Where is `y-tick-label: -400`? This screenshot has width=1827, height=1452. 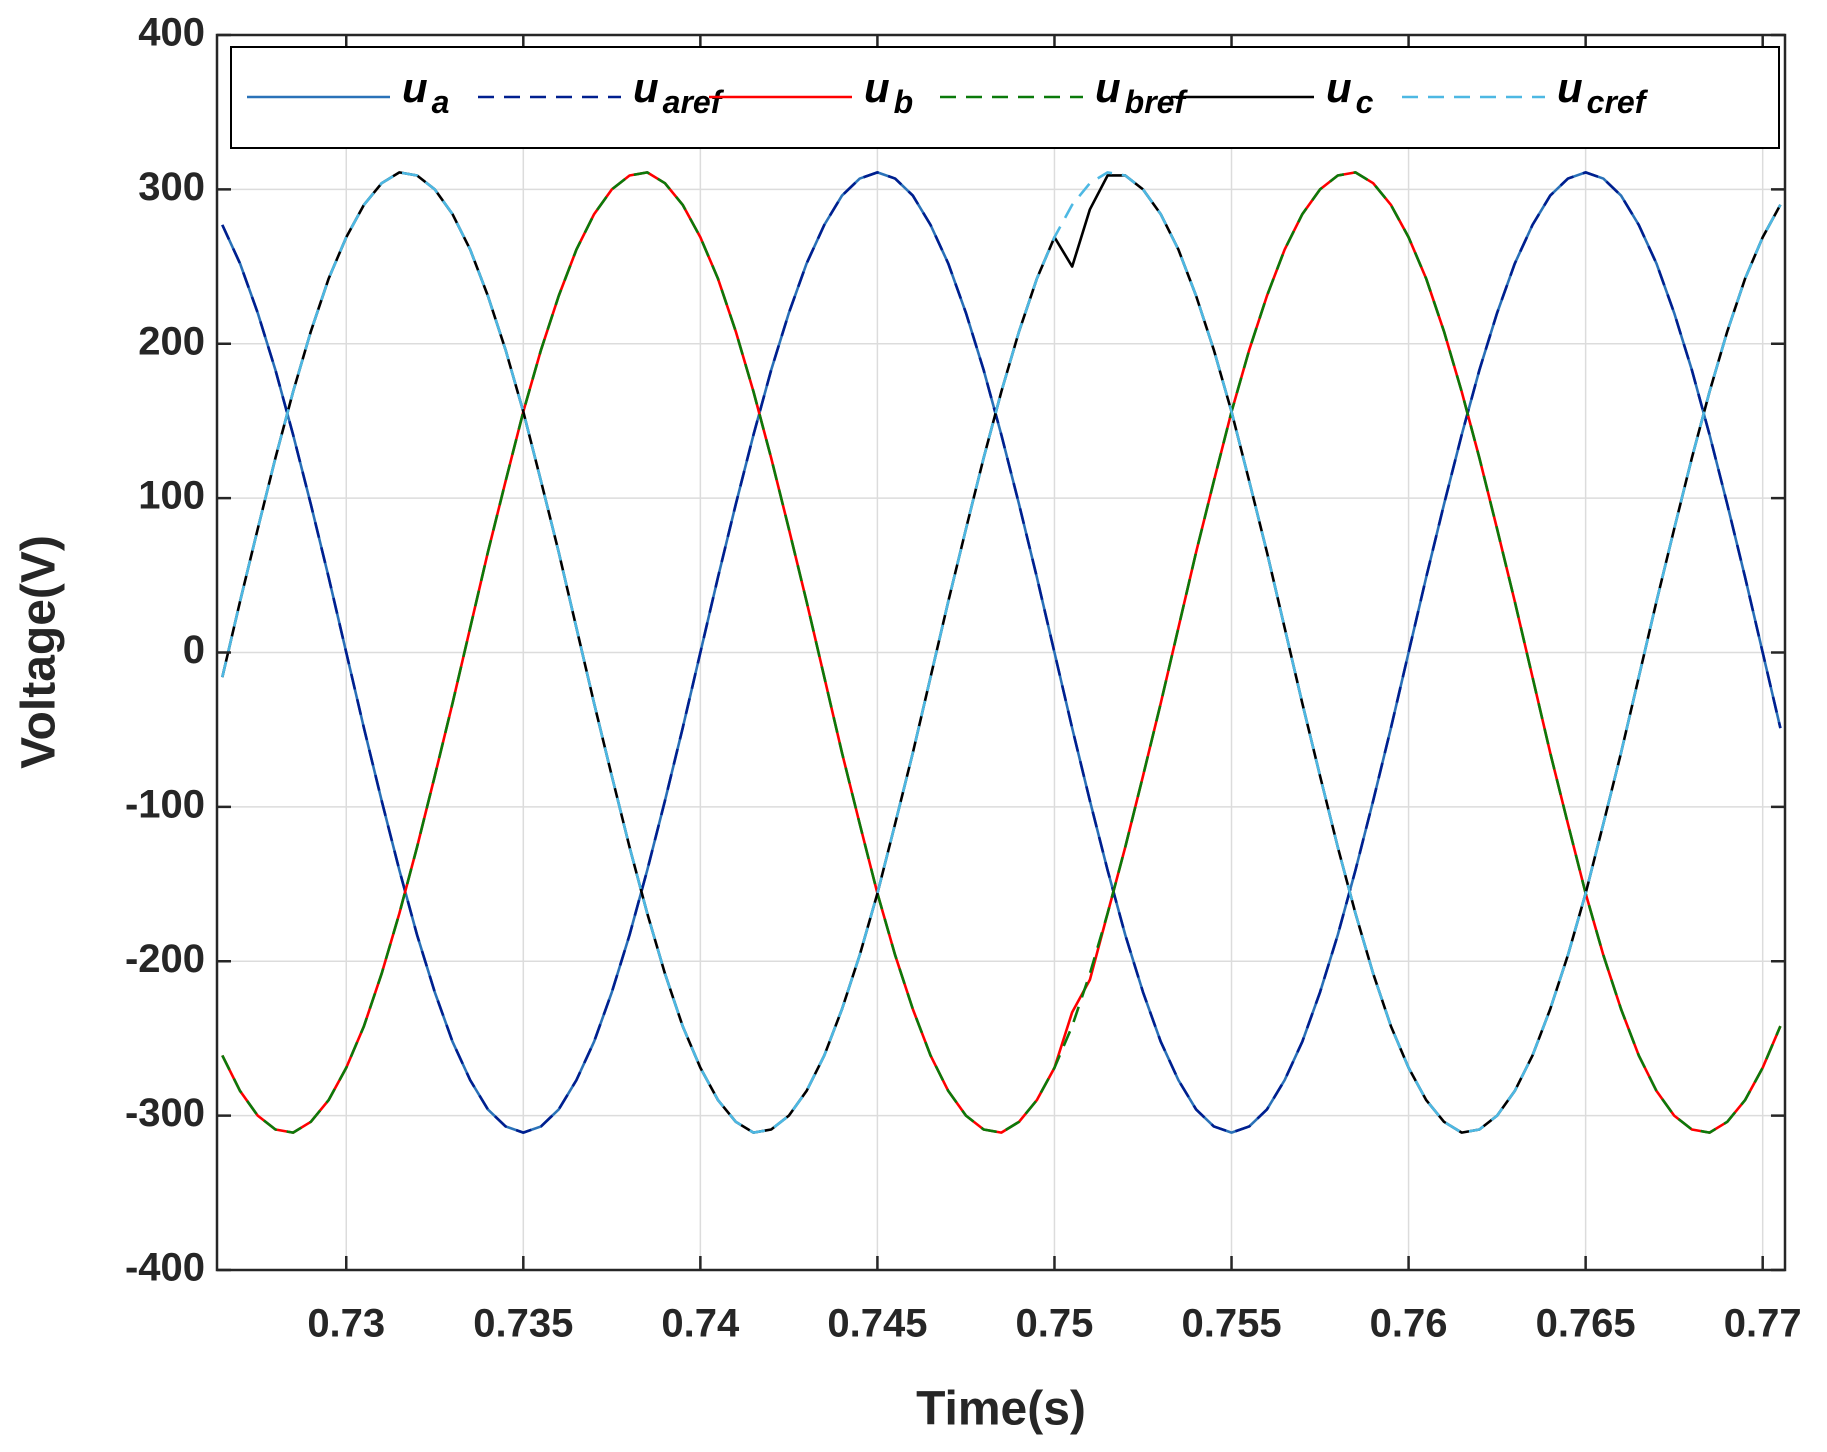
y-tick-label: -400 is located at coordinates (165, 1268).